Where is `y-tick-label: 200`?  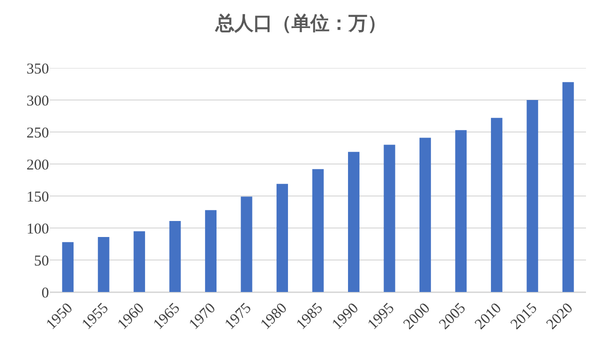
y-tick-label: 200 is located at coordinates (37, 165).